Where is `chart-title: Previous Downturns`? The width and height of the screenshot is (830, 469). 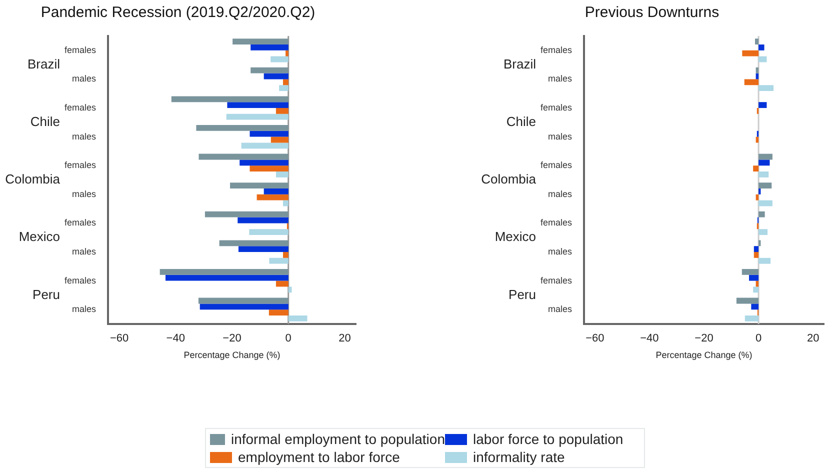 chart-title: Previous Downturns is located at coordinates (652, 13).